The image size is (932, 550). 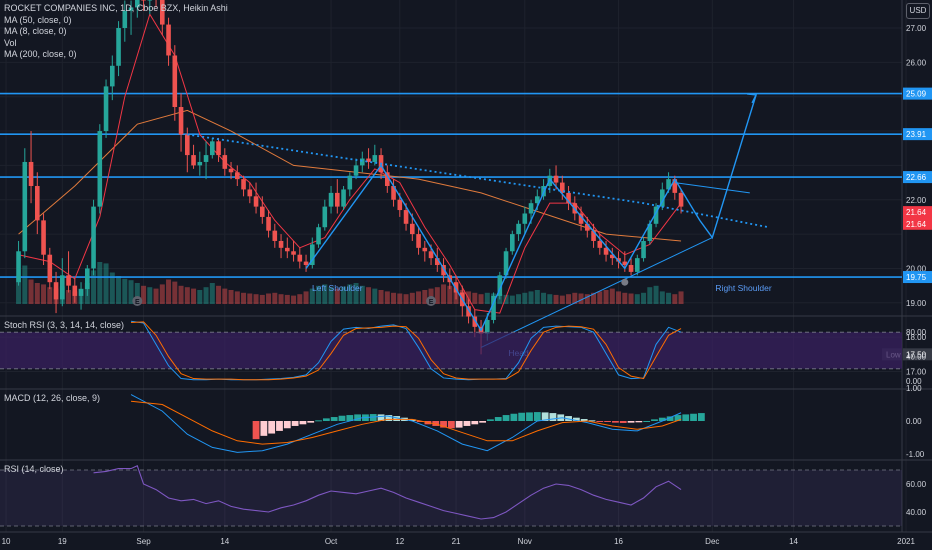 I want to click on time-tick-10: 14, so click(x=793, y=541).